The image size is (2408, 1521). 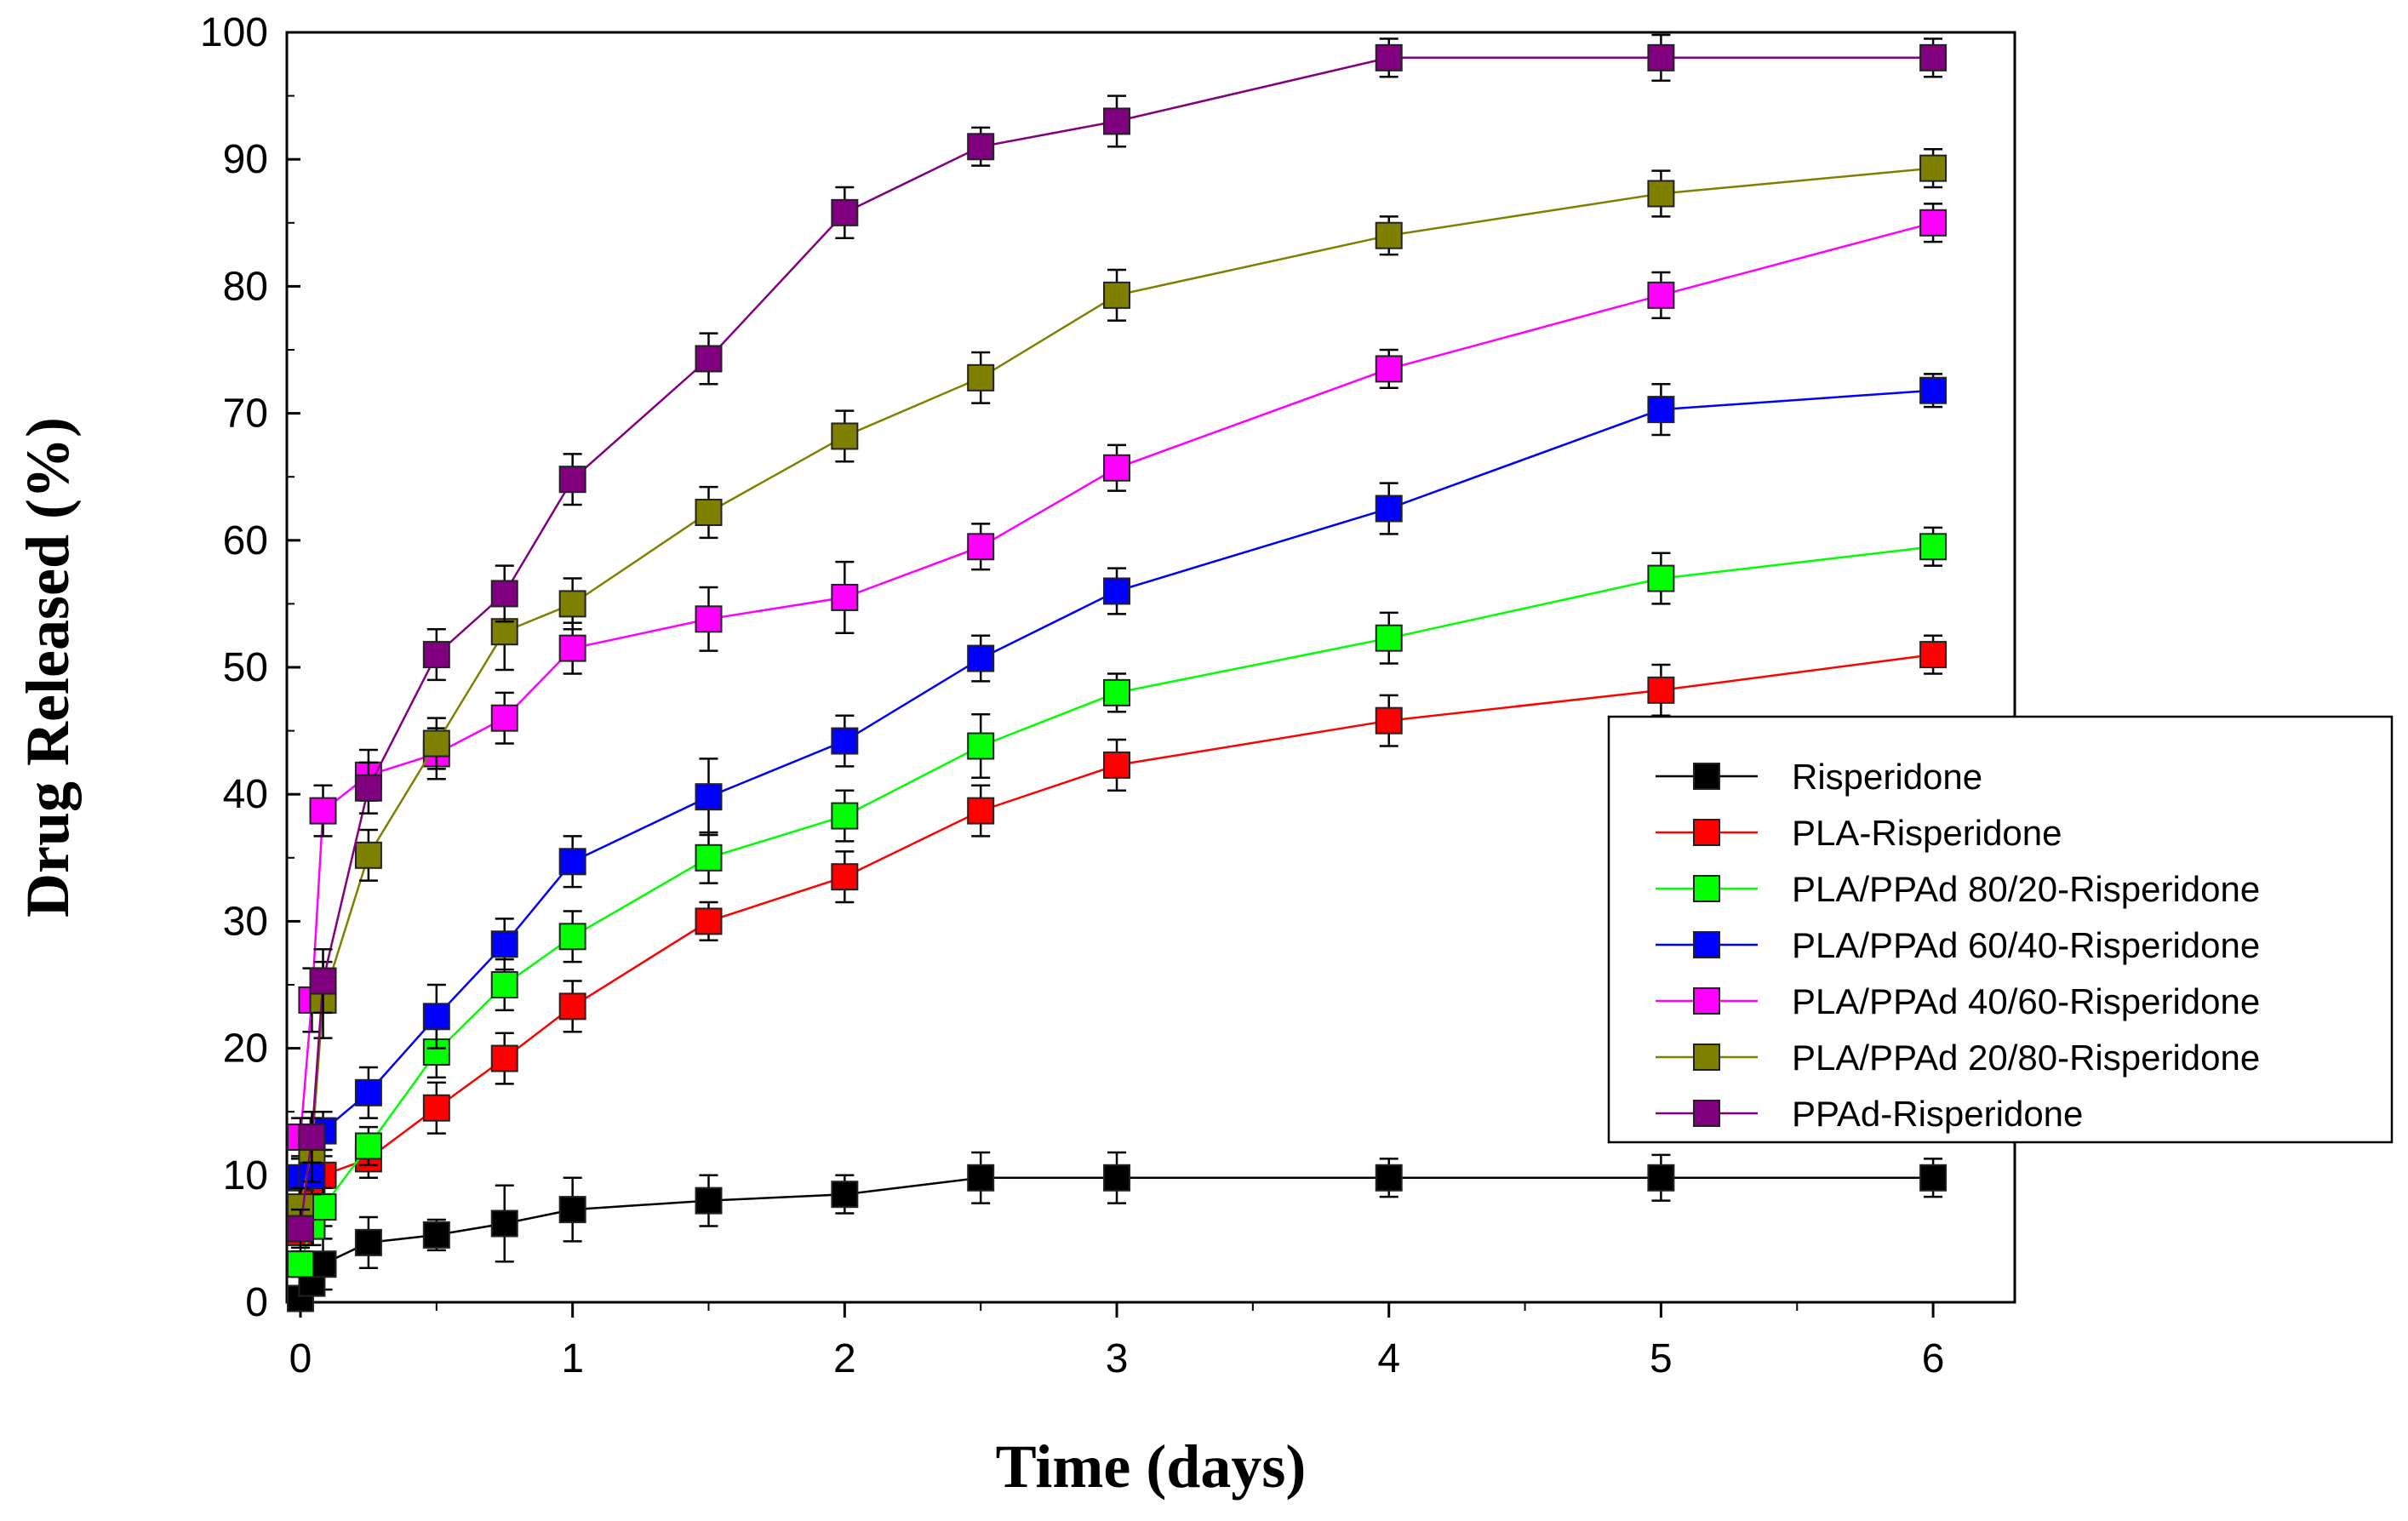 I want to click on legend-item: PPAd-Risperidone, so click(x=1869, y=1114).